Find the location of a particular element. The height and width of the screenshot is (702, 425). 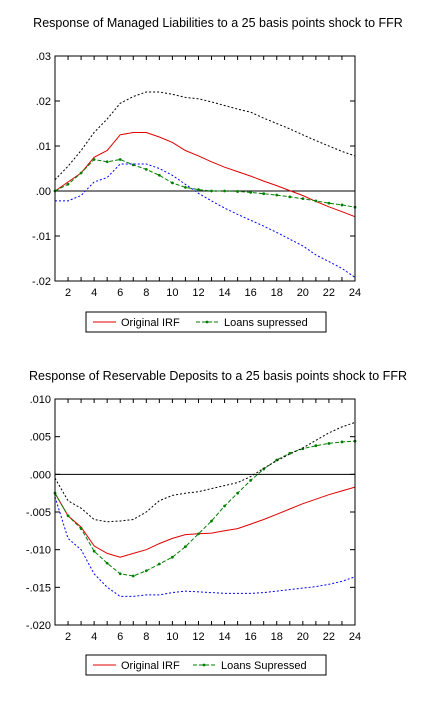

y-tick-label: -.01 is located at coordinates (41, 237).